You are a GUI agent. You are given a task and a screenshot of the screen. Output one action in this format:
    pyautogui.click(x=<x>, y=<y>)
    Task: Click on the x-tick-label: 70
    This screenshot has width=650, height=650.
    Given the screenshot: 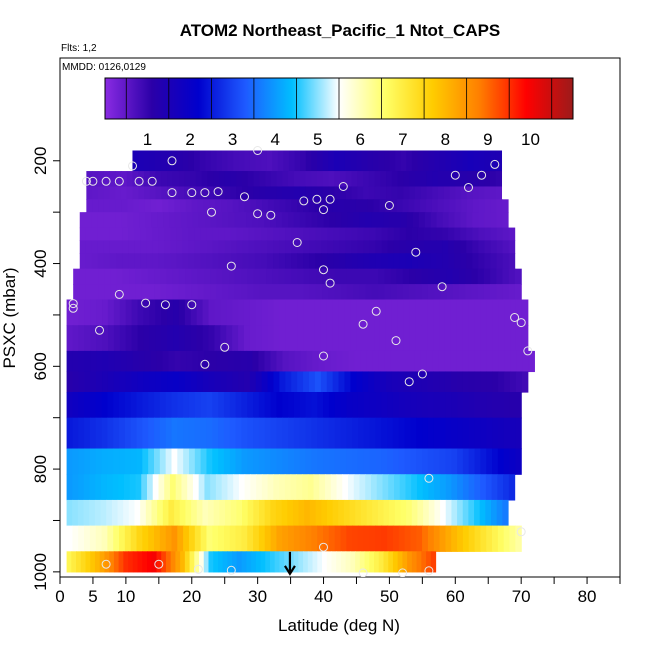 What is the action you would take?
    pyautogui.click(x=521, y=596)
    